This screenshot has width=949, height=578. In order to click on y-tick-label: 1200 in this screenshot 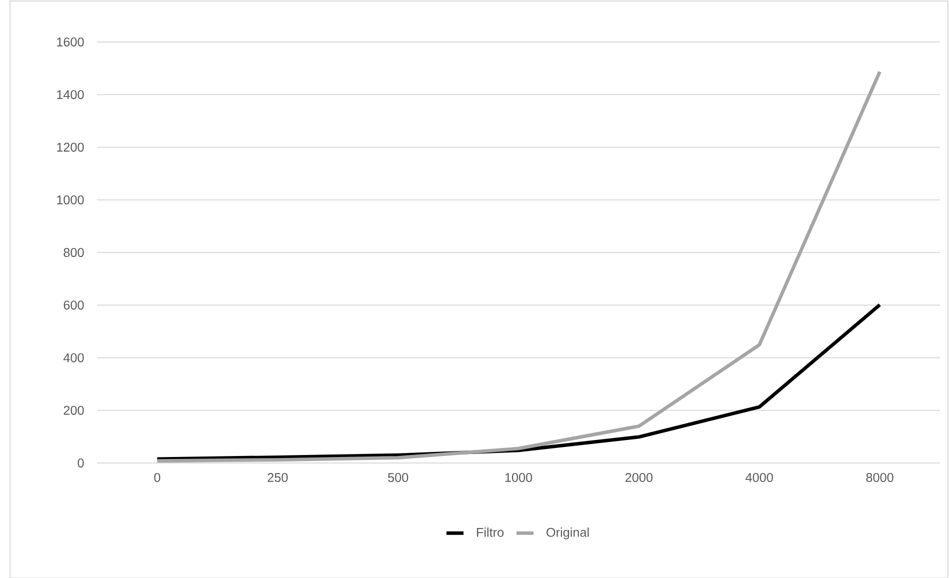, I will do `click(70, 147)`.